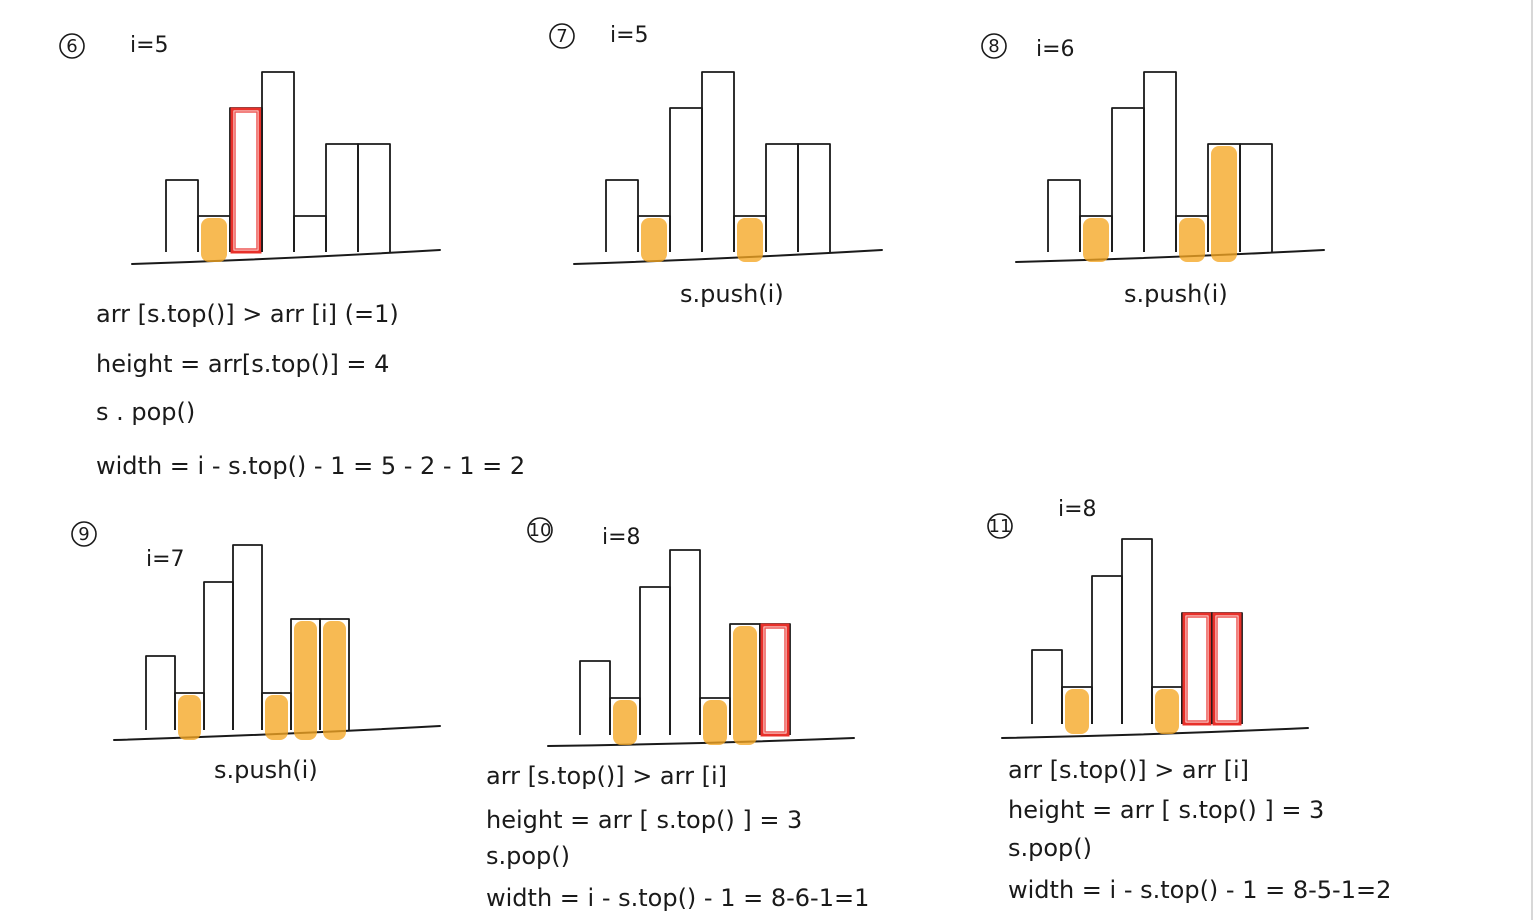  I want to click on bar-6-stack, so click(334, 679).